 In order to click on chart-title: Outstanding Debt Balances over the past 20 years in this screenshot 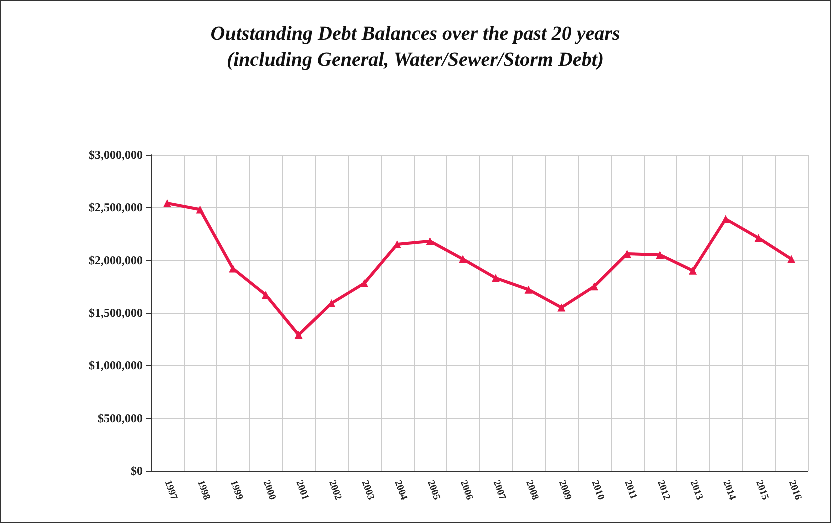, I will do `click(415, 34)`.